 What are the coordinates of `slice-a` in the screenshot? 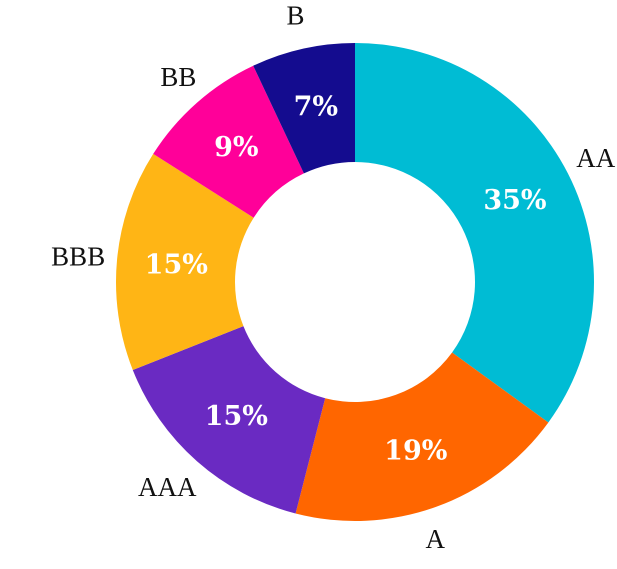 It's located at (422, 436).